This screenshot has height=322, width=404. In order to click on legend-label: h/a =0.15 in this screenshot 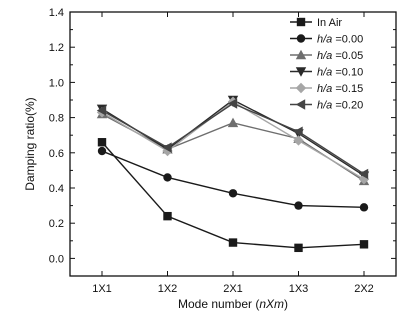, I will do `click(340, 89)`.